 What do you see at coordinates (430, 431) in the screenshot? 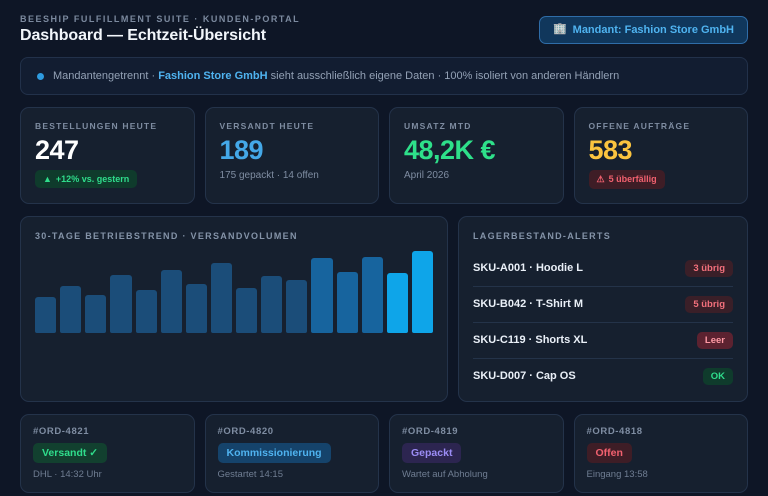
I see `order-id: #ORD-4819` at bounding box center [430, 431].